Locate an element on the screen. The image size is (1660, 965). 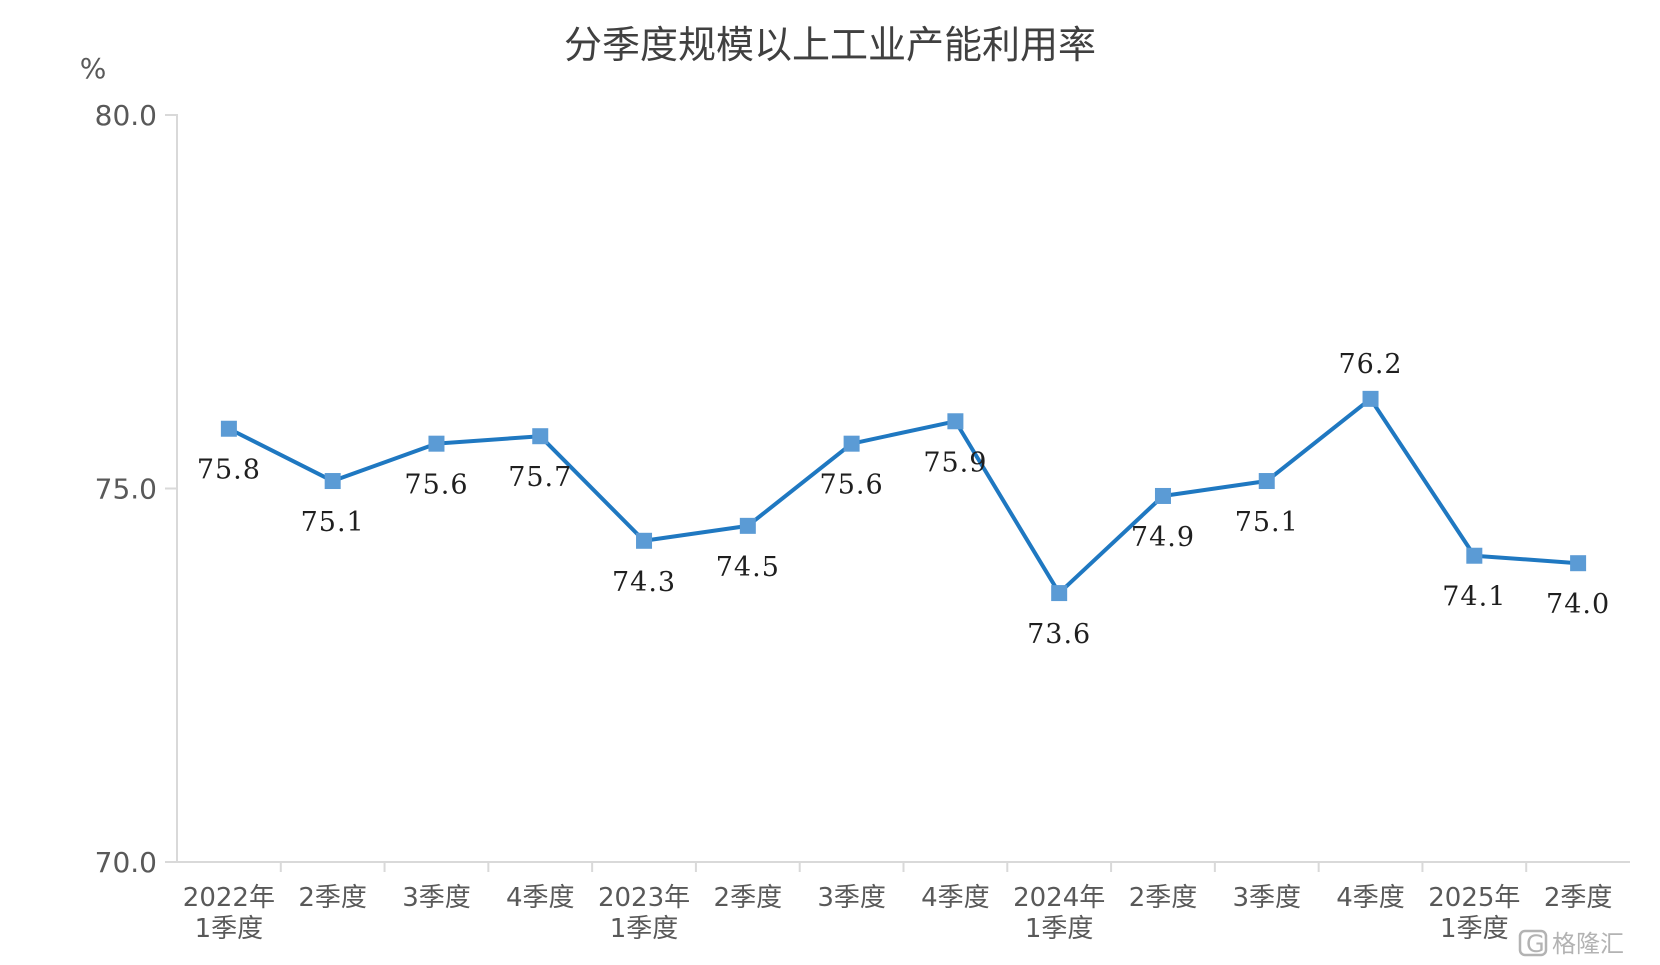
data-label: 74.1 is located at coordinates (1474, 597).